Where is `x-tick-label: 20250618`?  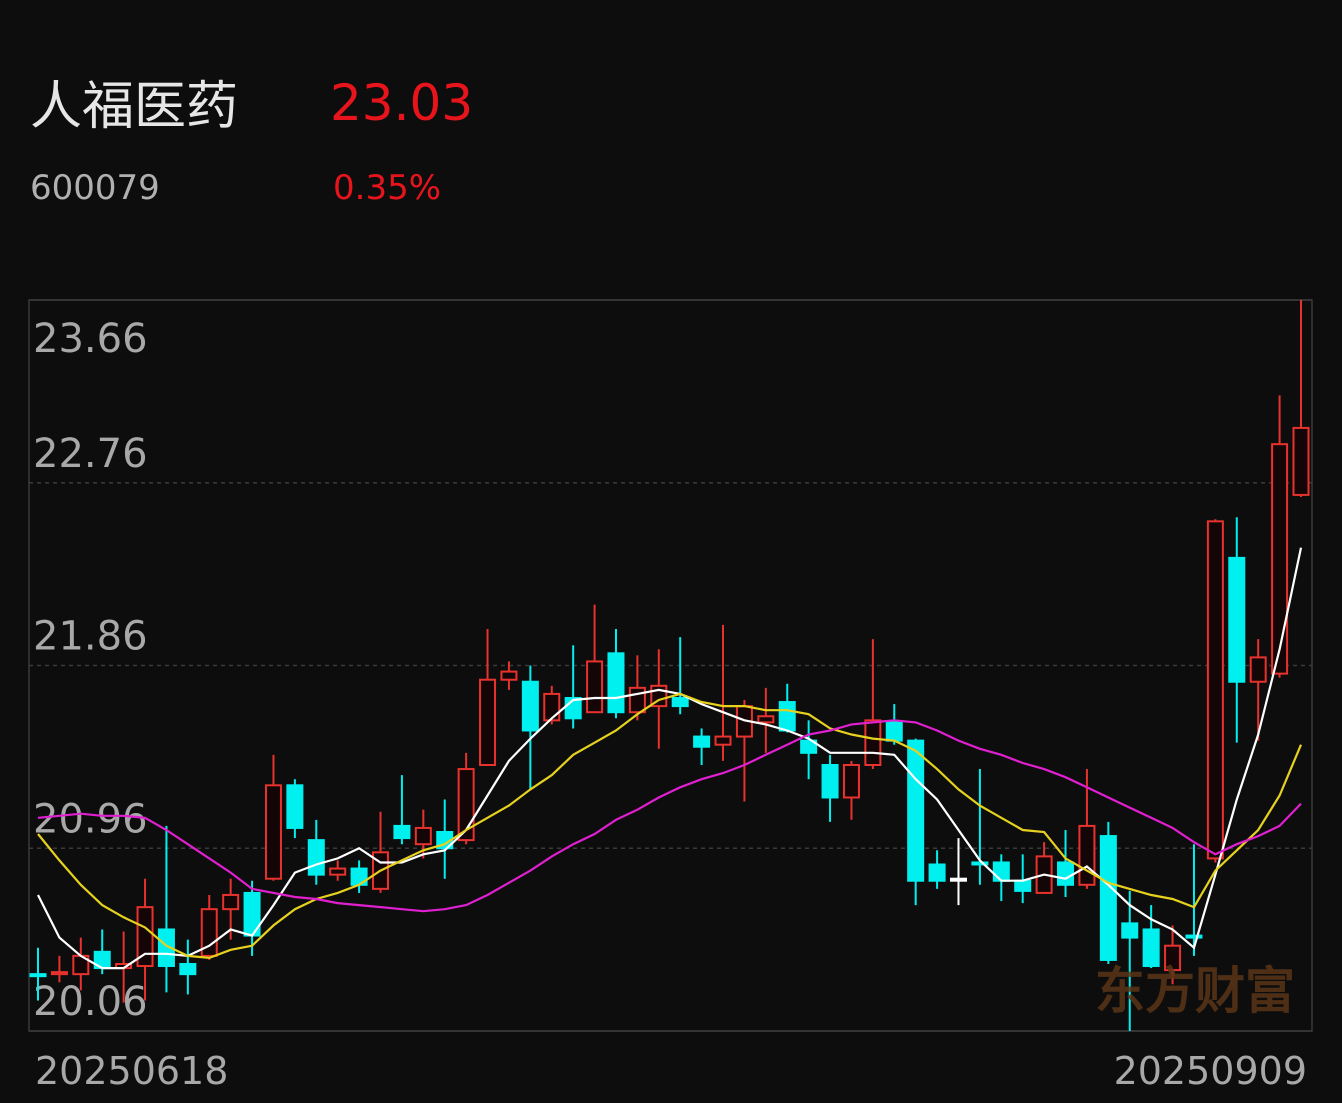 x-tick-label: 20250618 is located at coordinates (131, 1071).